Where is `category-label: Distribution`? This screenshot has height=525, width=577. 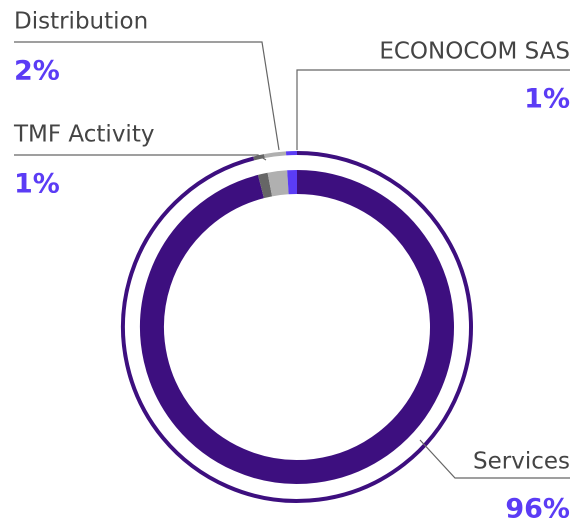 category-label: Distribution is located at coordinates (81, 22).